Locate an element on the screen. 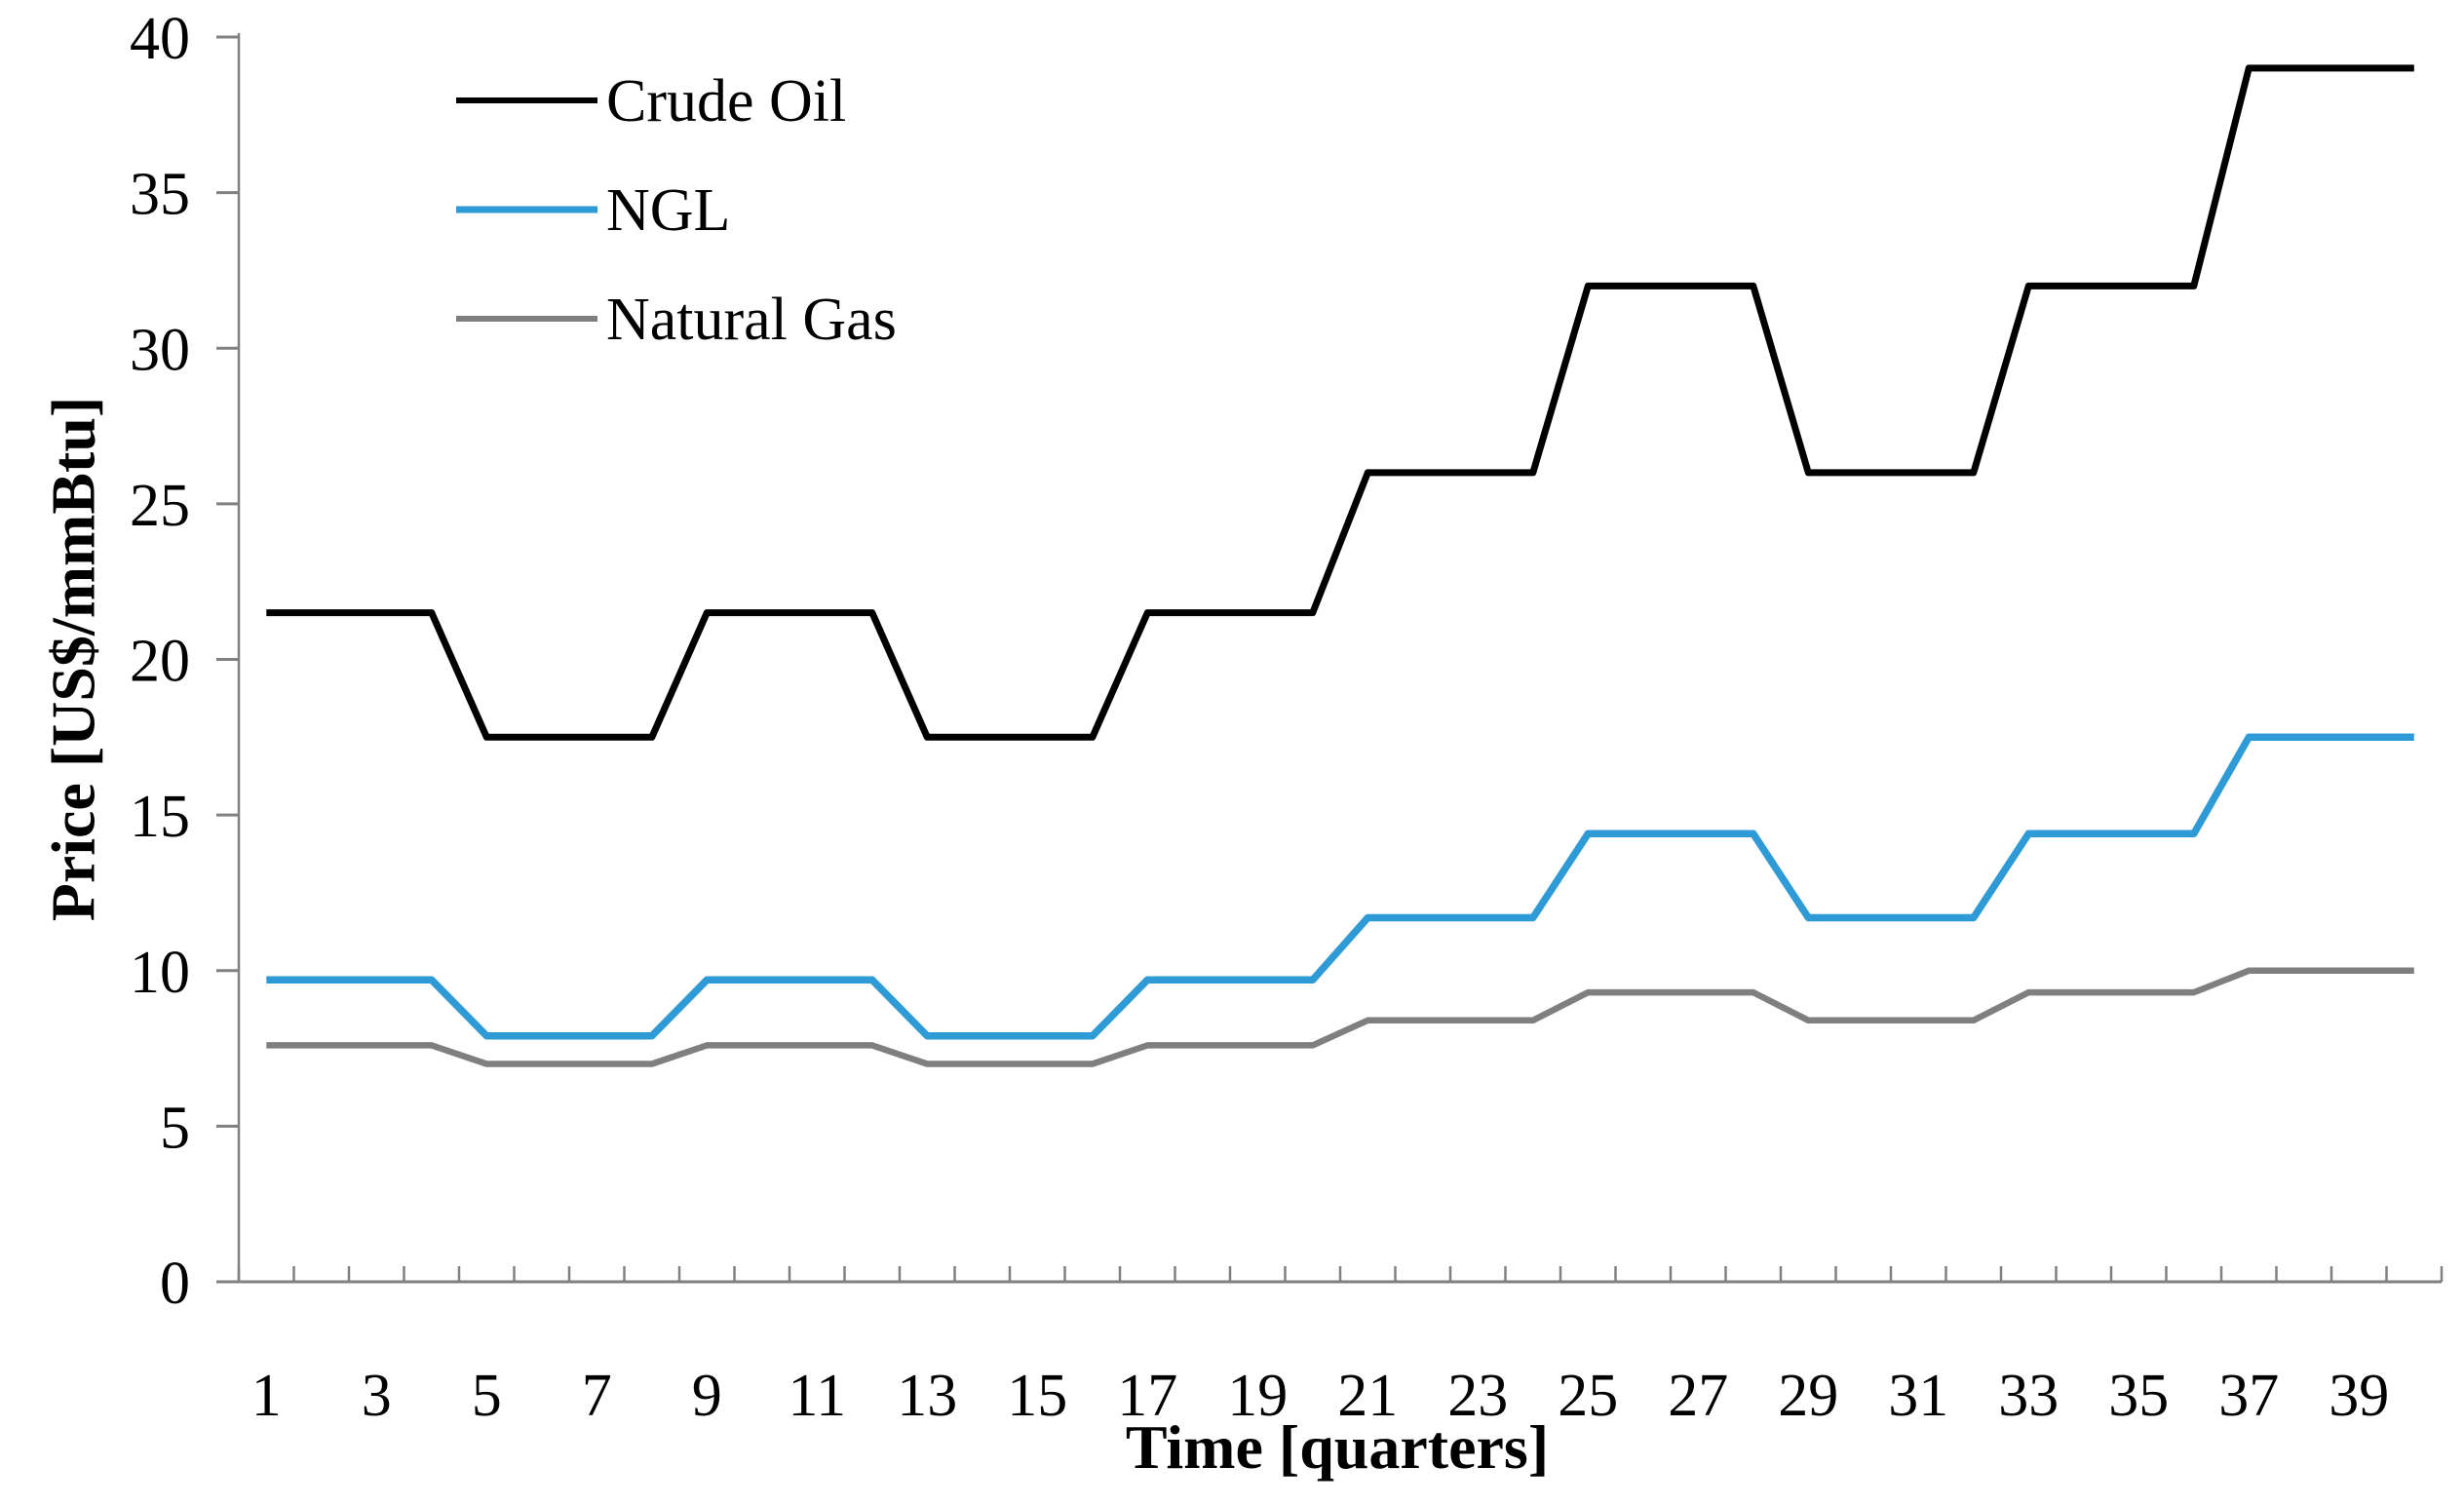 This screenshot has width=2464, height=1505. legend-label-natural-gas: Natural Gas is located at coordinates (751, 320).